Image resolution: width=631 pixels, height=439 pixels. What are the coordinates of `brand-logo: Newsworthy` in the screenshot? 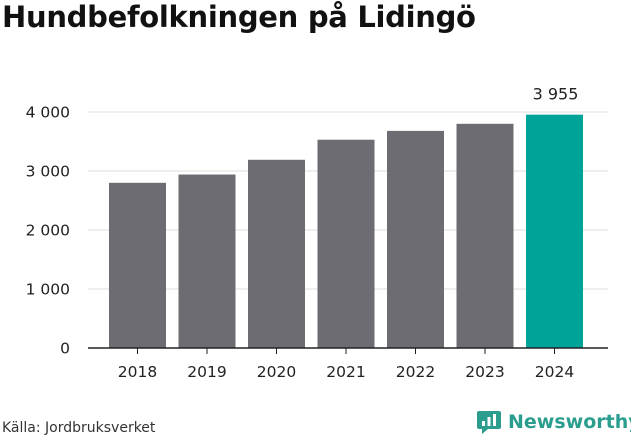 It's located at (553, 422).